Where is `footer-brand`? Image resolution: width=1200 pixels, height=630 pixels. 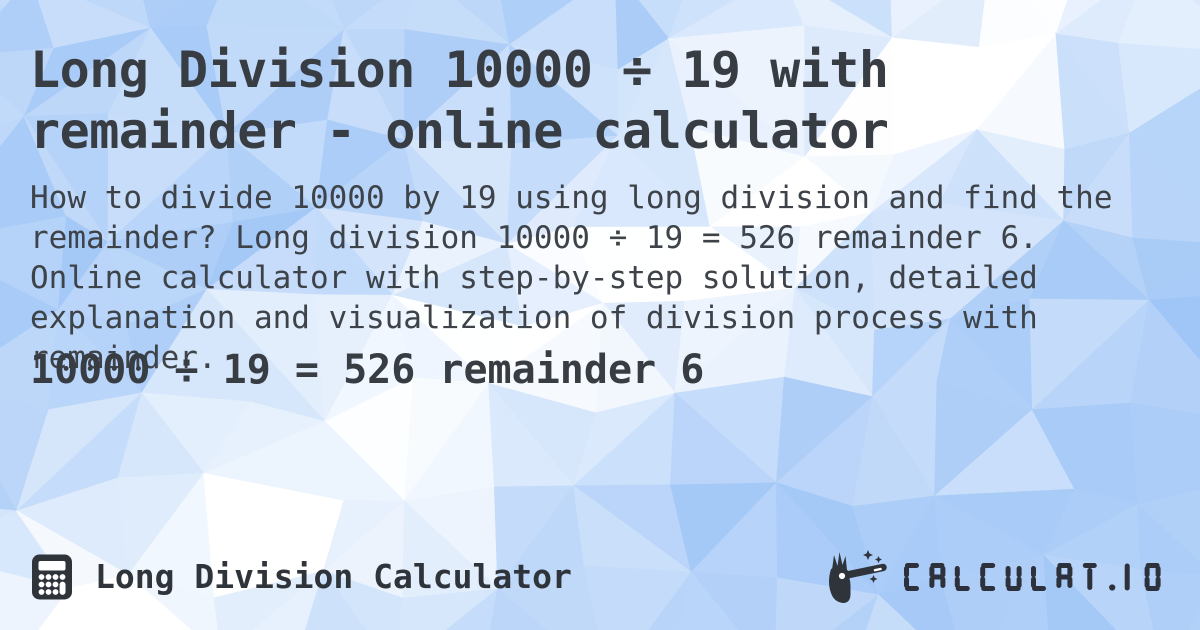 footer-brand is located at coordinates (996, 577).